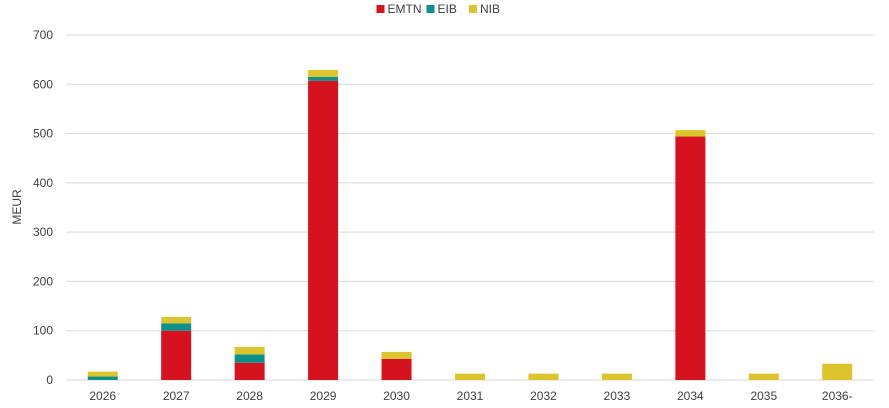 The height and width of the screenshot is (408, 889). I want to click on bar-nib-2028, so click(249, 350).